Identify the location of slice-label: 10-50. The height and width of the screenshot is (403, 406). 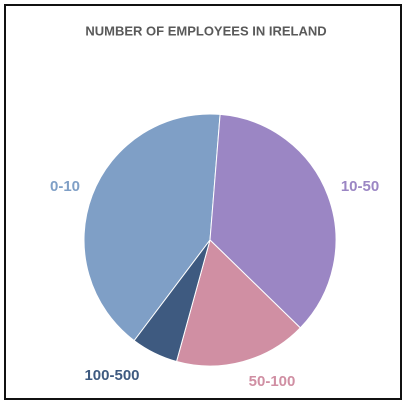
(360, 186).